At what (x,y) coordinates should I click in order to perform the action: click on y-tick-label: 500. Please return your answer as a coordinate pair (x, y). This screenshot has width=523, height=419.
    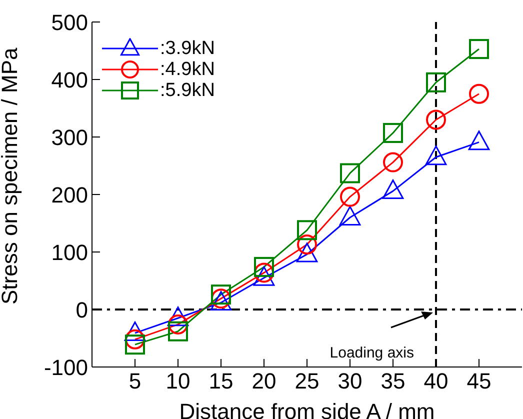
    Looking at the image, I should click on (69, 22).